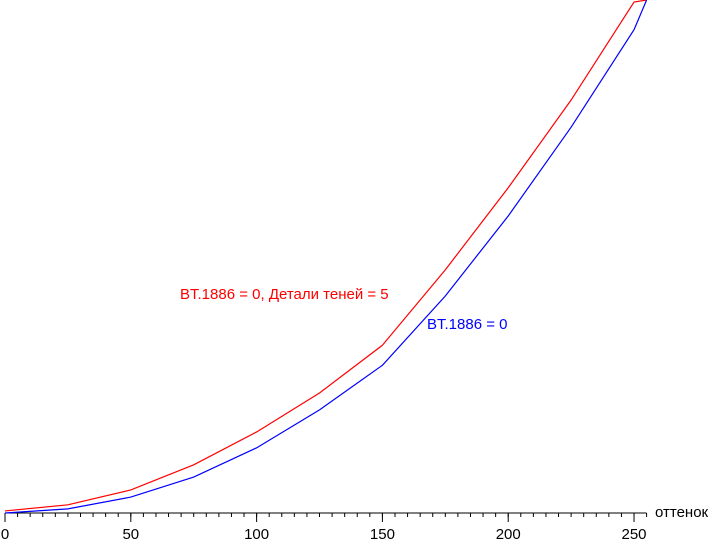 The height and width of the screenshot is (542, 712). What do you see at coordinates (682, 512) in the screenshot?
I see `x-axis-label: оттенок` at bounding box center [682, 512].